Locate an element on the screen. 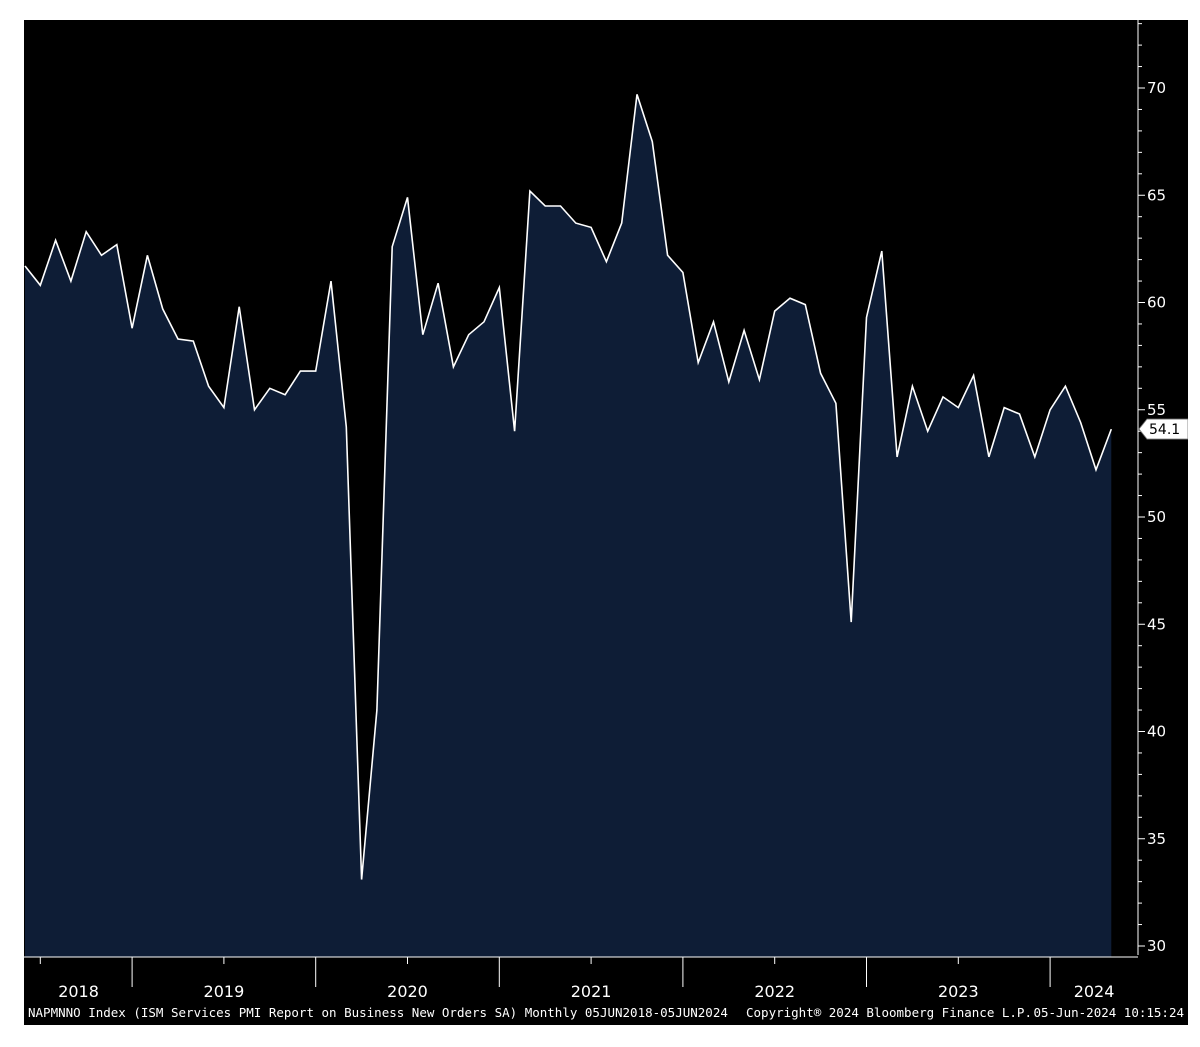 The image size is (1200, 1047). last-value-label: 54.1 is located at coordinates (1164, 430).